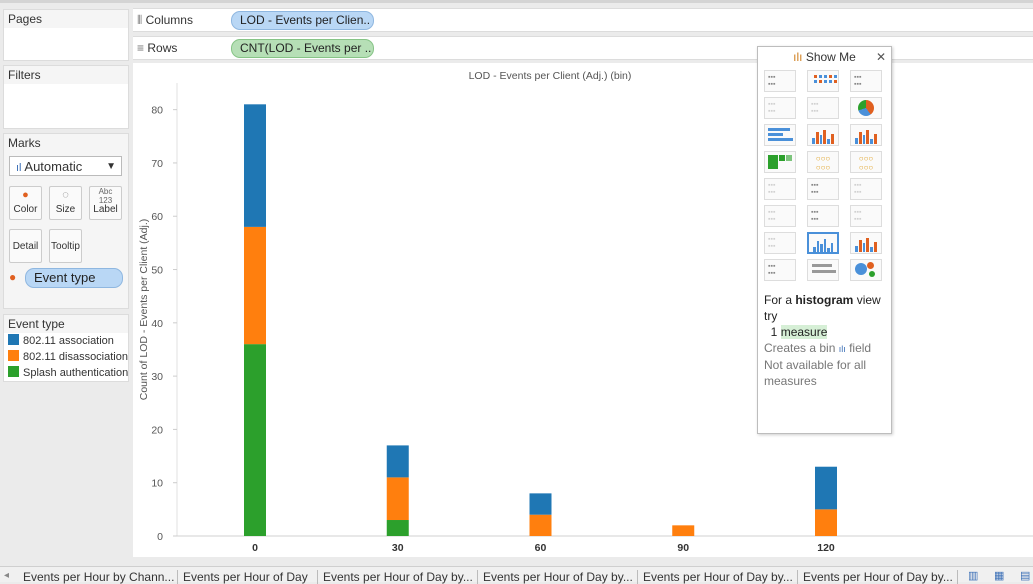 The image size is (1033, 584). Describe the element at coordinates (157, 324) in the screenshot. I see `y-tick-label: 40` at that location.